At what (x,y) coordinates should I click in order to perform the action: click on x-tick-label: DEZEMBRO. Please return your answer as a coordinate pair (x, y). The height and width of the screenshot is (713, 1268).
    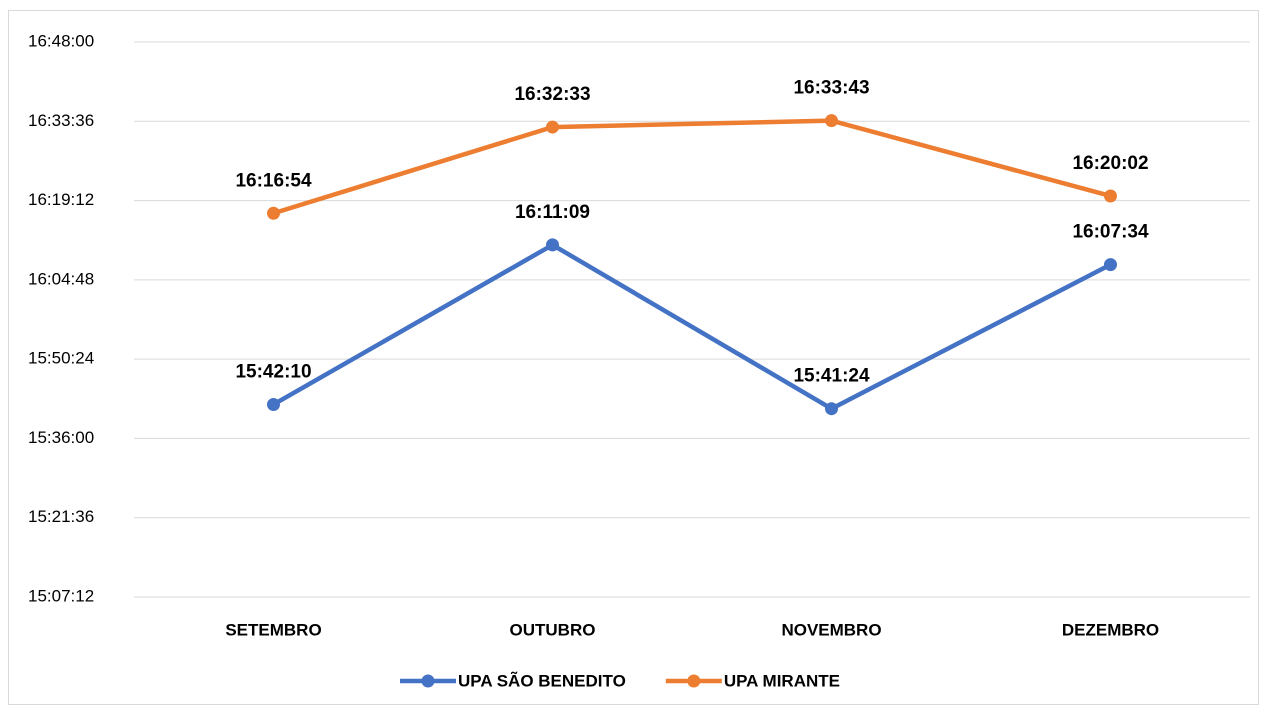
    Looking at the image, I should click on (1110, 629).